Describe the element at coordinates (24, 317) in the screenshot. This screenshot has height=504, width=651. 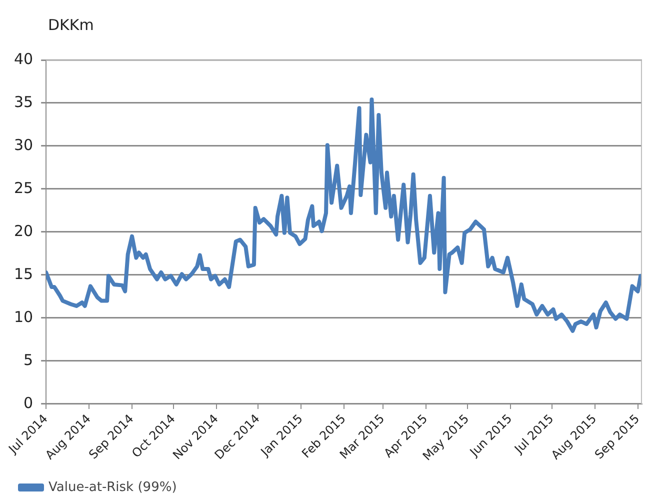
I see `y-tick-label: 10` at that location.